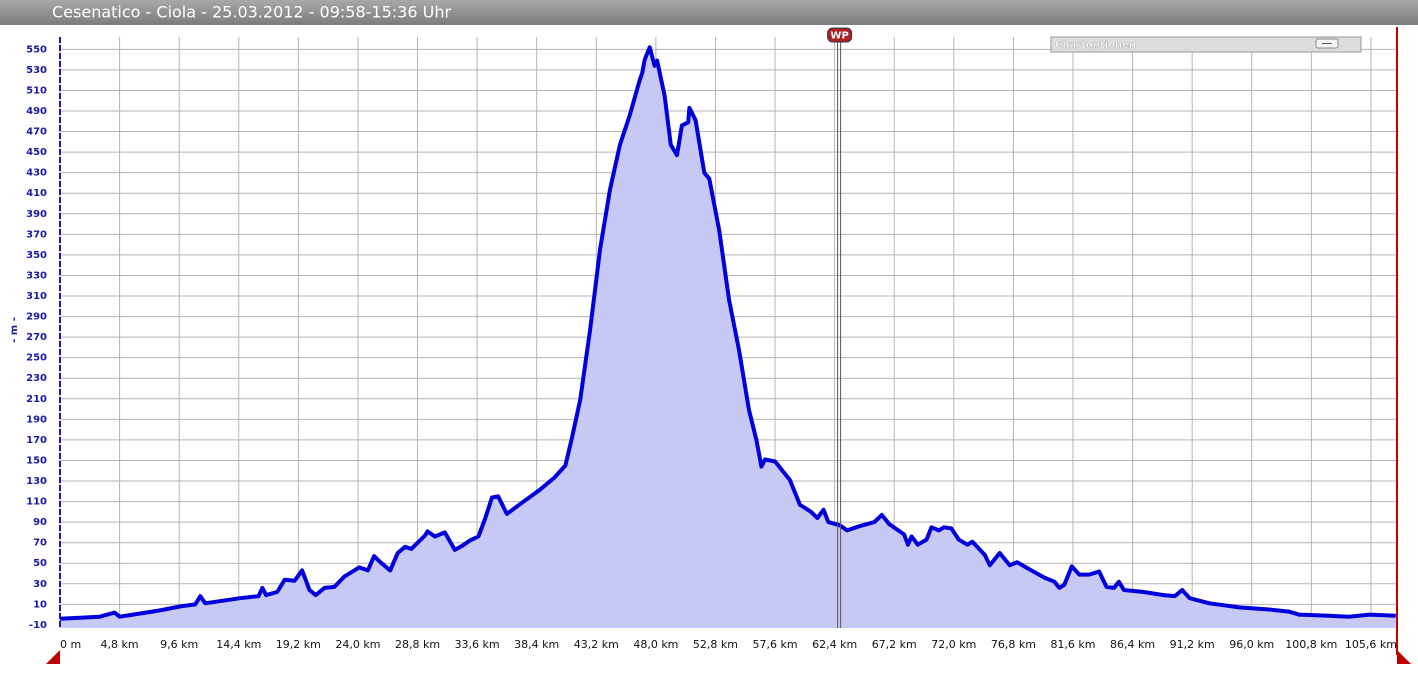 The width and height of the screenshot is (1418, 681). What do you see at coordinates (1206, 44) in the screenshot?
I see `chart-options-panel` at bounding box center [1206, 44].